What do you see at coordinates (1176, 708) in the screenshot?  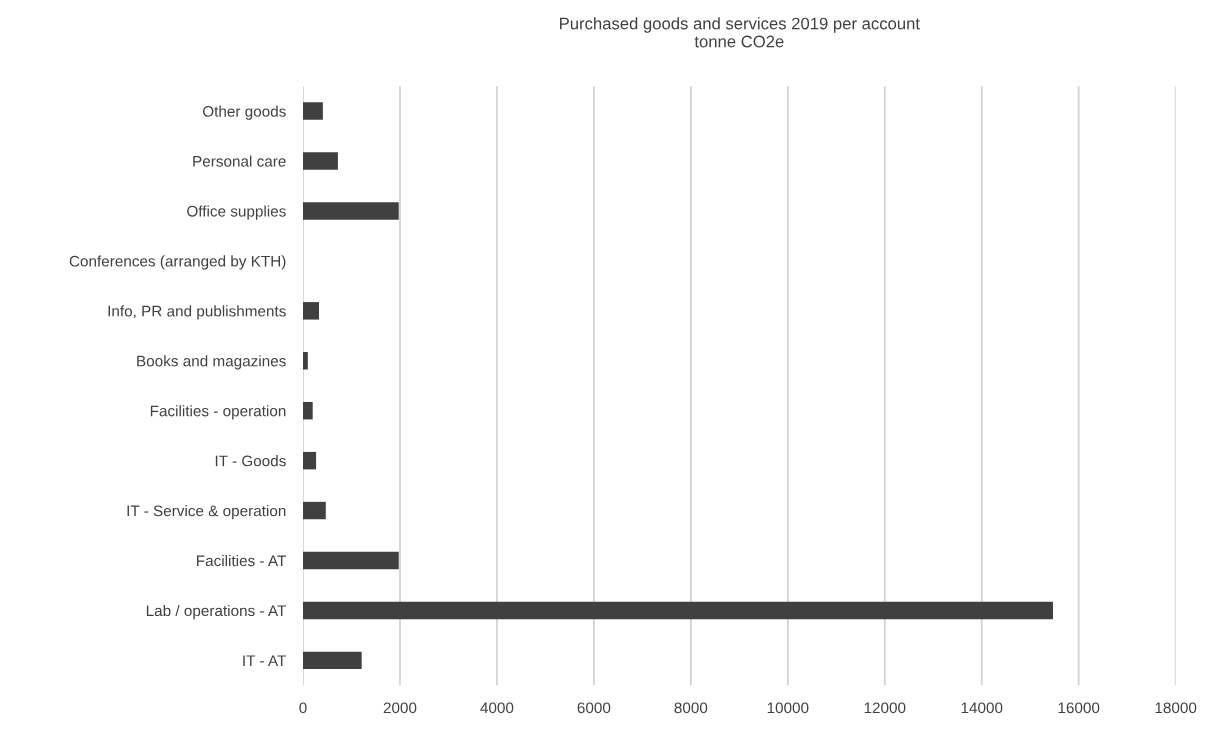 I see `x-tick-label: 18000` at bounding box center [1176, 708].